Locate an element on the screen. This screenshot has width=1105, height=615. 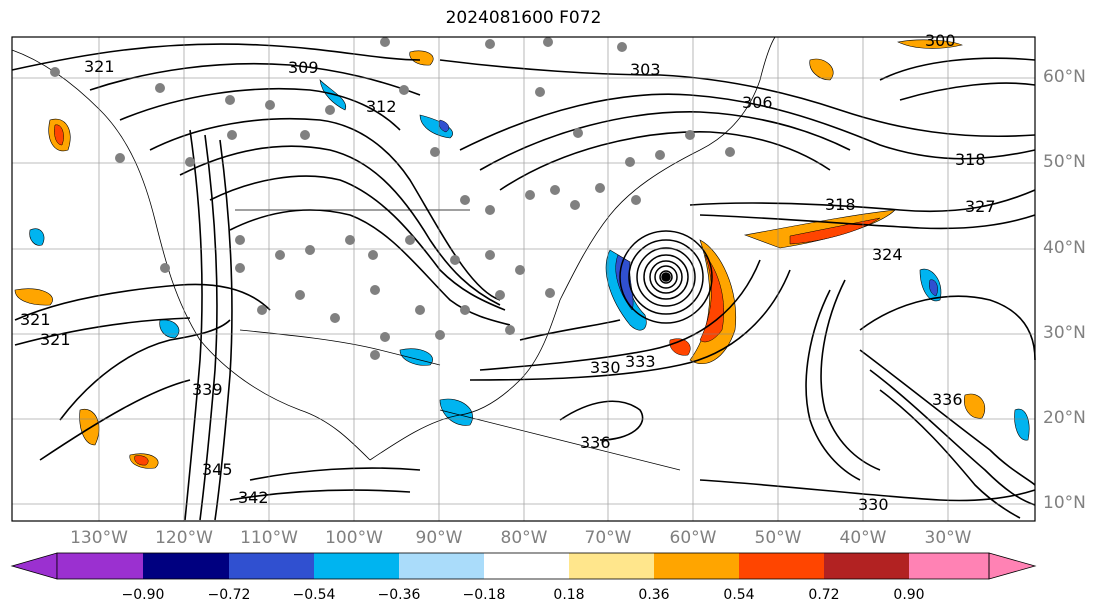
lon-label: 80°W is located at coordinates (524, 538).